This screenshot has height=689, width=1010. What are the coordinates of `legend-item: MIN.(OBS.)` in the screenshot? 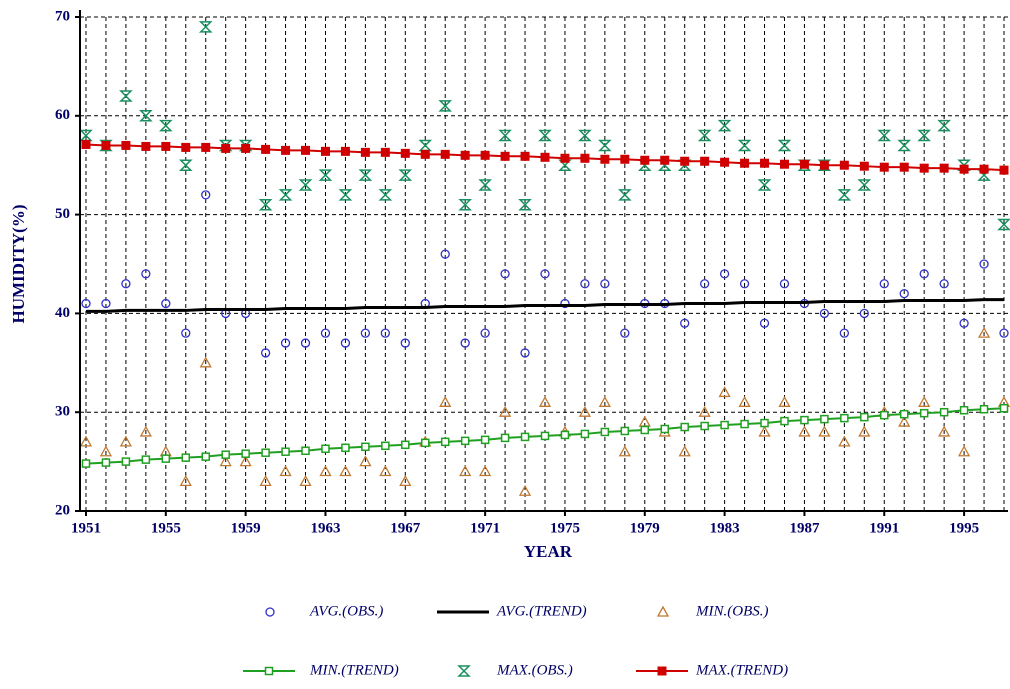 It's located at (712, 611).